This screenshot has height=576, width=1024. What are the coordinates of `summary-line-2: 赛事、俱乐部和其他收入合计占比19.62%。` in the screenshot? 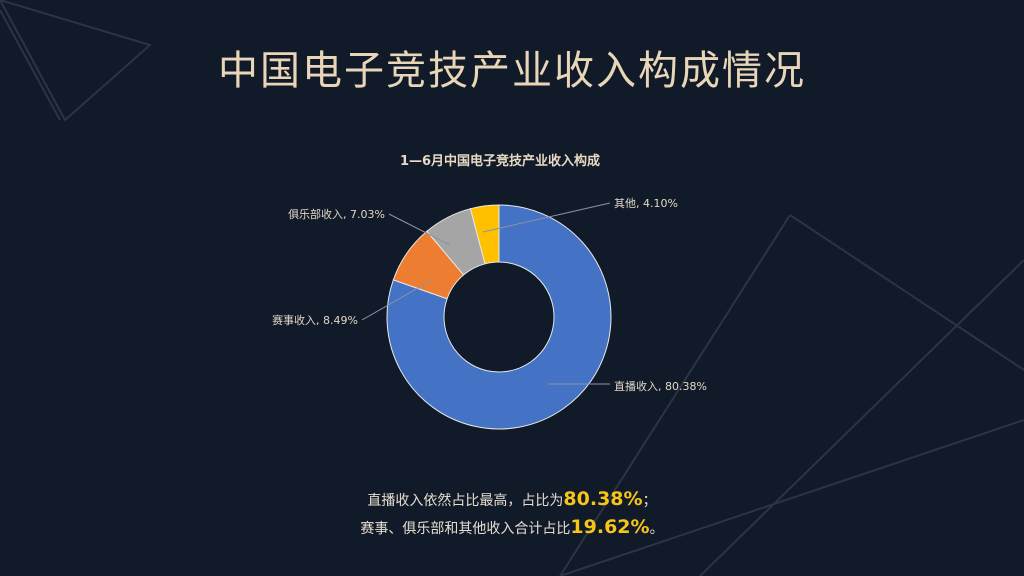 It's located at (512, 527).